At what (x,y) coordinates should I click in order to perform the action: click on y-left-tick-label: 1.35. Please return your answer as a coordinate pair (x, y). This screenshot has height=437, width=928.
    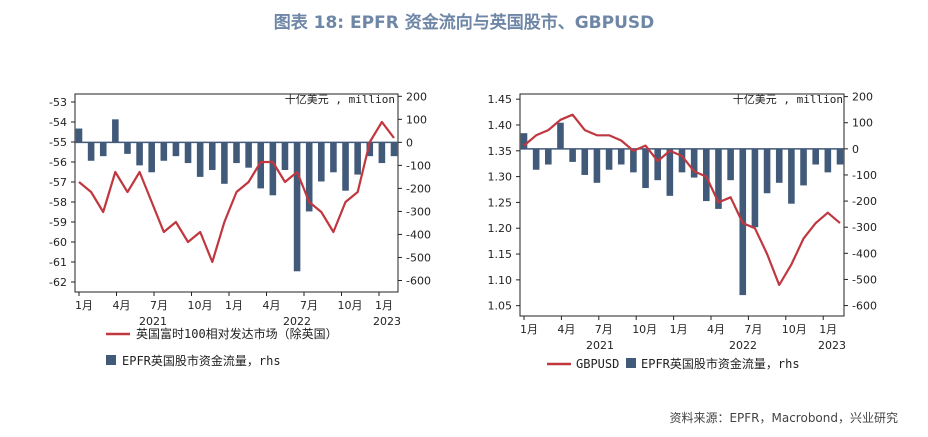
    Looking at the image, I should click on (500, 151).